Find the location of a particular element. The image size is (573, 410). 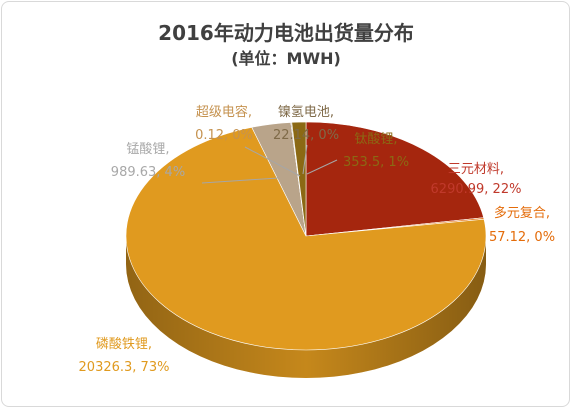

slice-label-name-0: 三元材料, is located at coordinates (476, 169).